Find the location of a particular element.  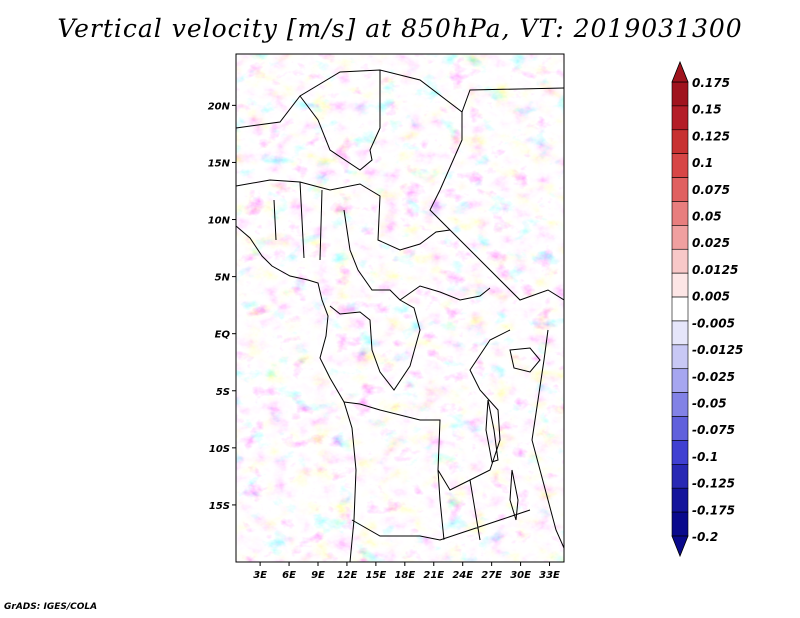

lat-label: 15S is located at coordinates (219, 506).